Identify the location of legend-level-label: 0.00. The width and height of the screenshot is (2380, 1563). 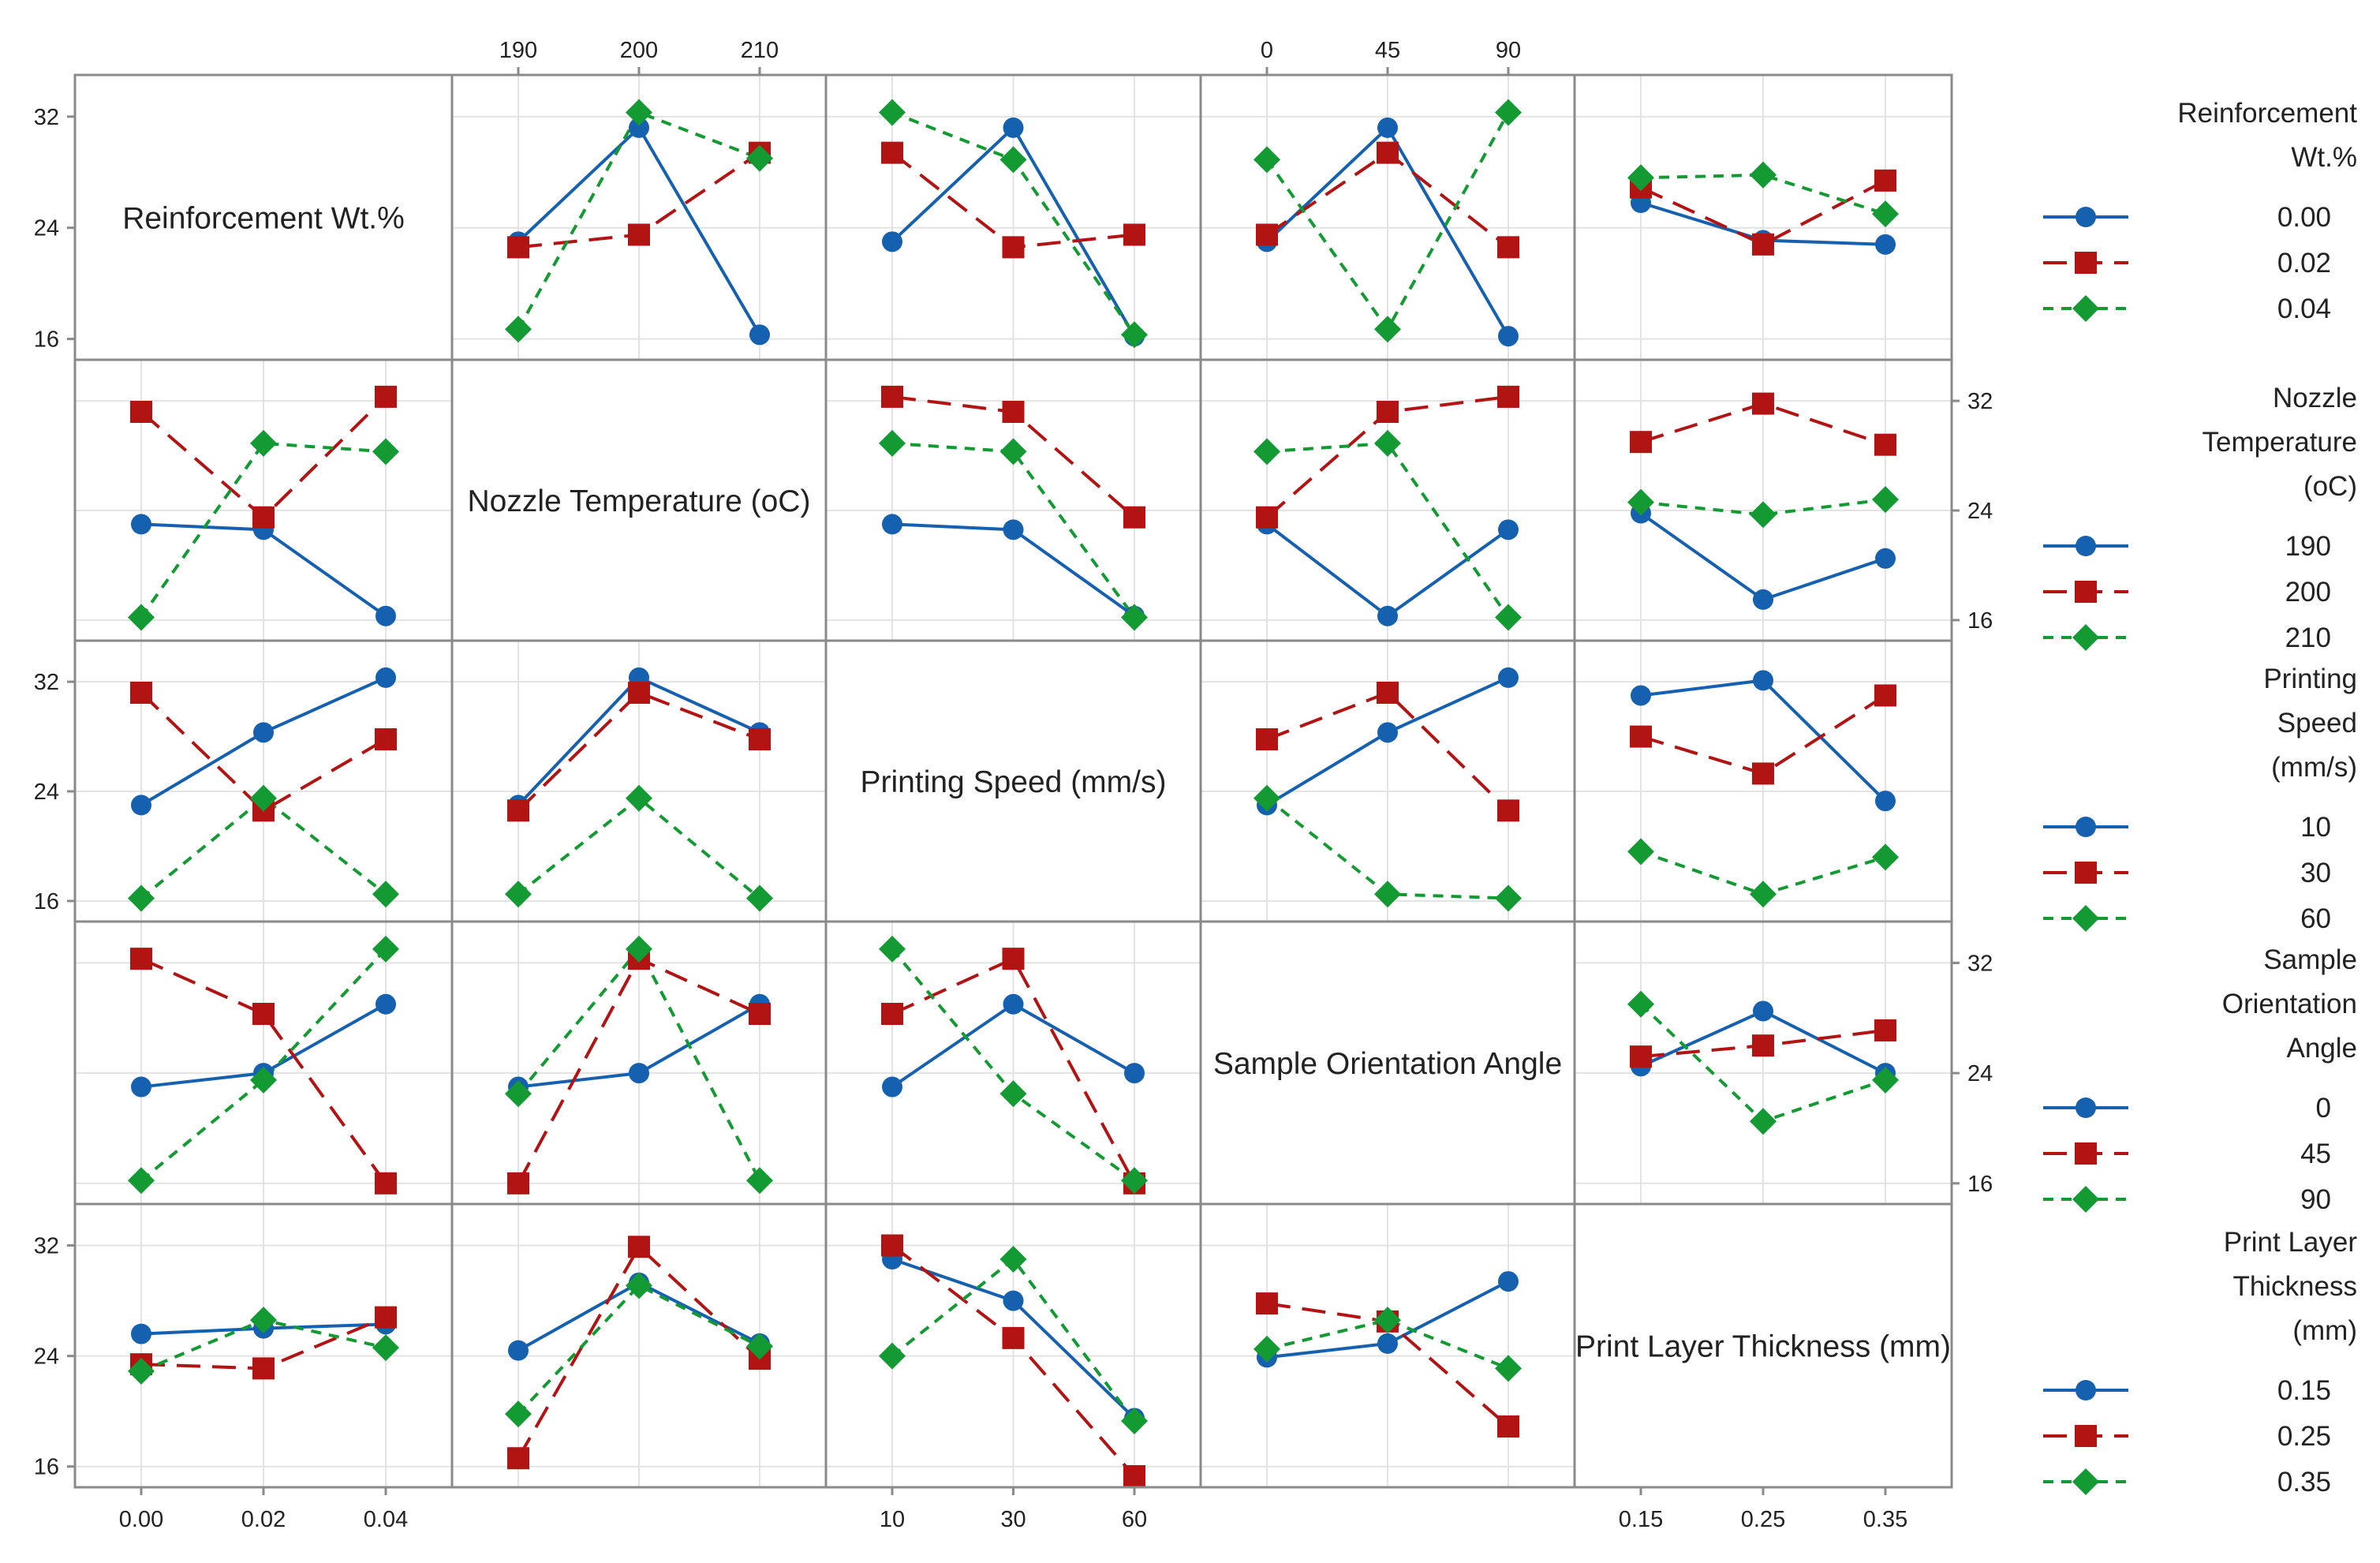
(2304, 218).